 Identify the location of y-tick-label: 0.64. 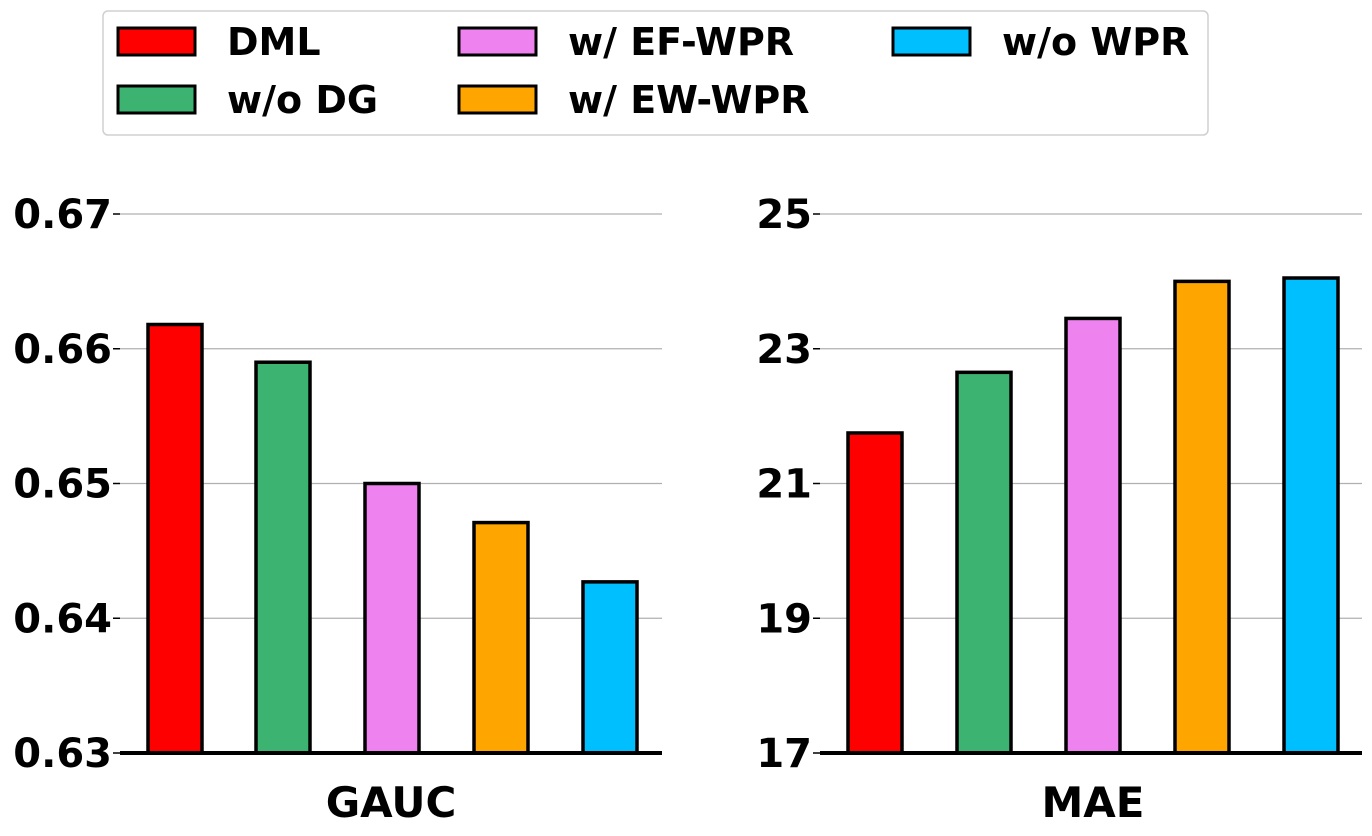
(62, 619).